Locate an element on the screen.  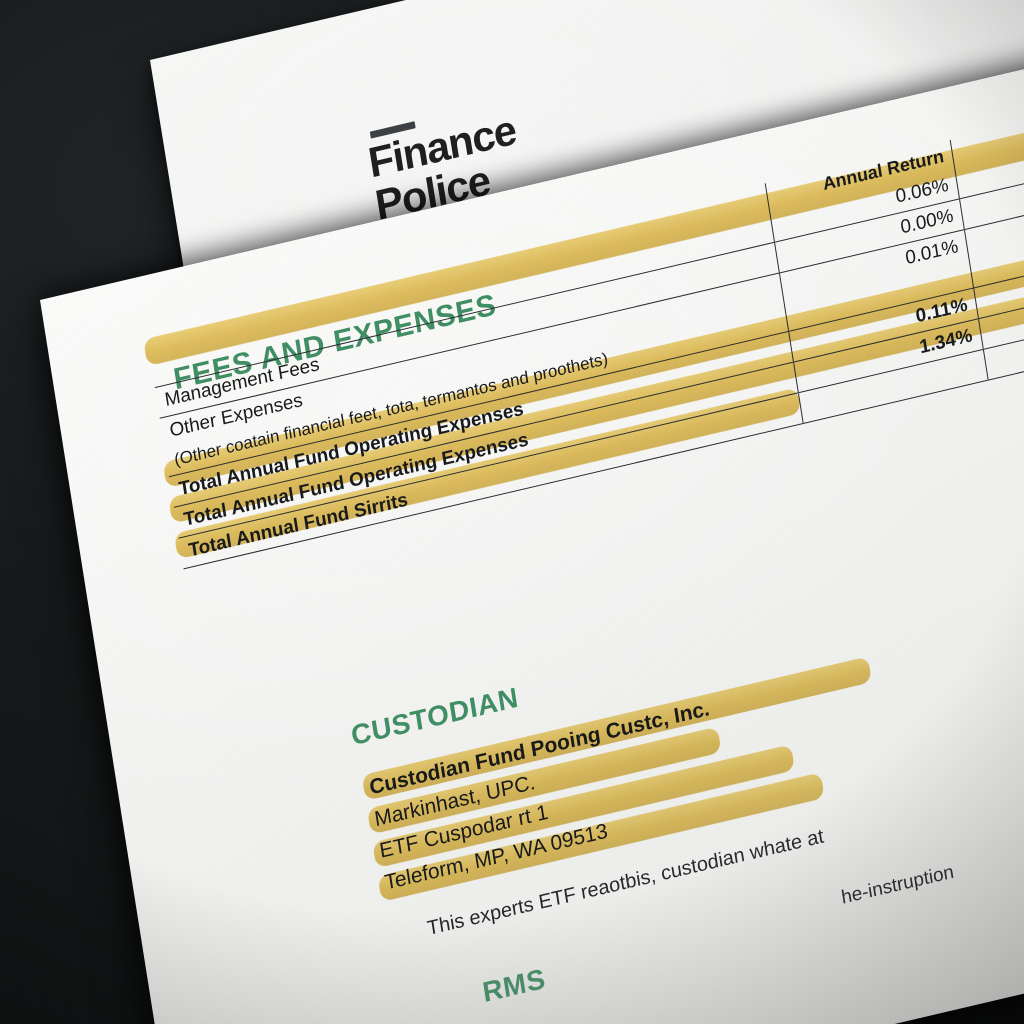
footer-paragraph: he-instruption is located at coordinates (897, 885).